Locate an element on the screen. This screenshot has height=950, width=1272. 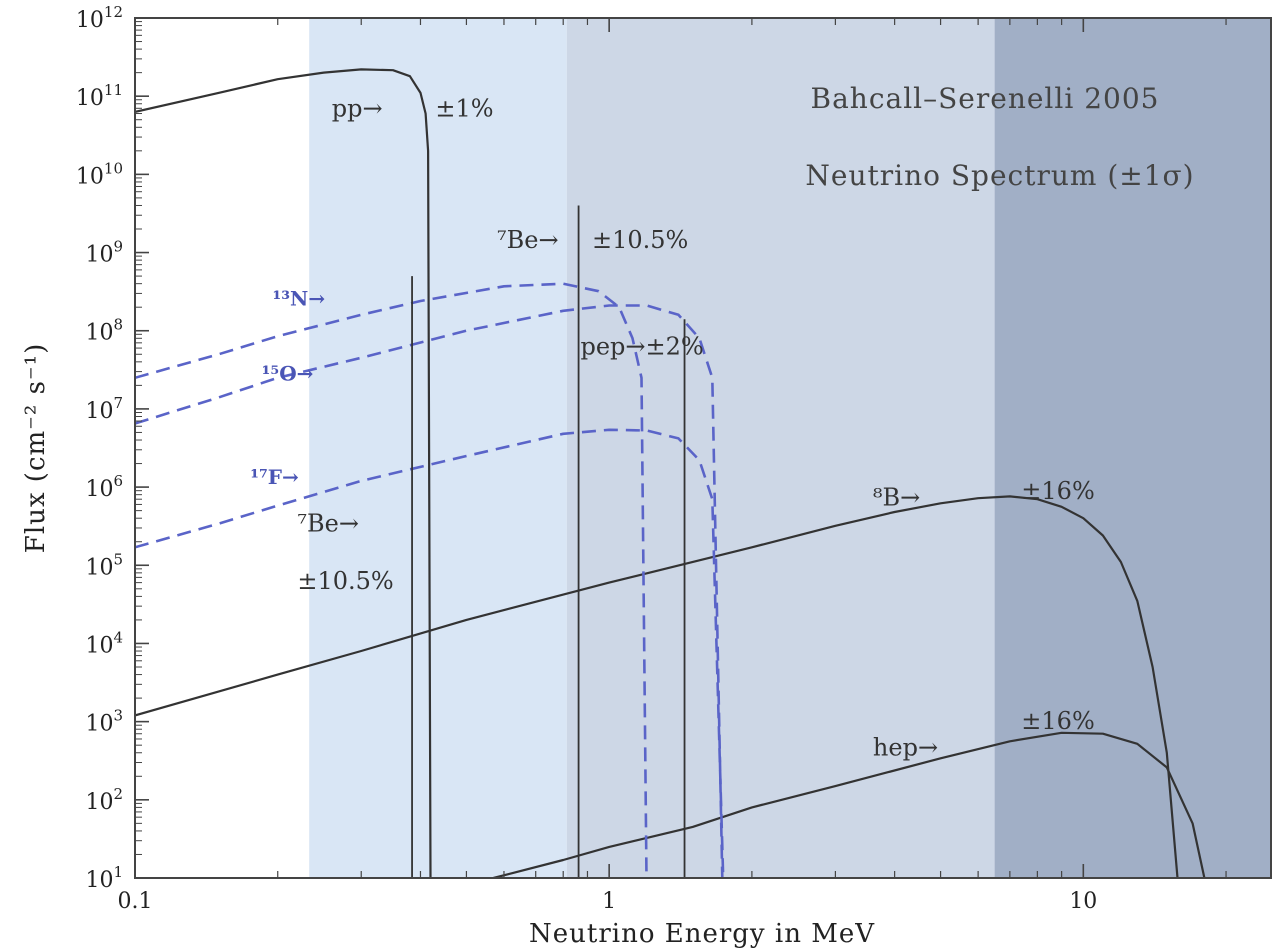
y-tick-label: 10⁷ is located at coordinates (104, 409).